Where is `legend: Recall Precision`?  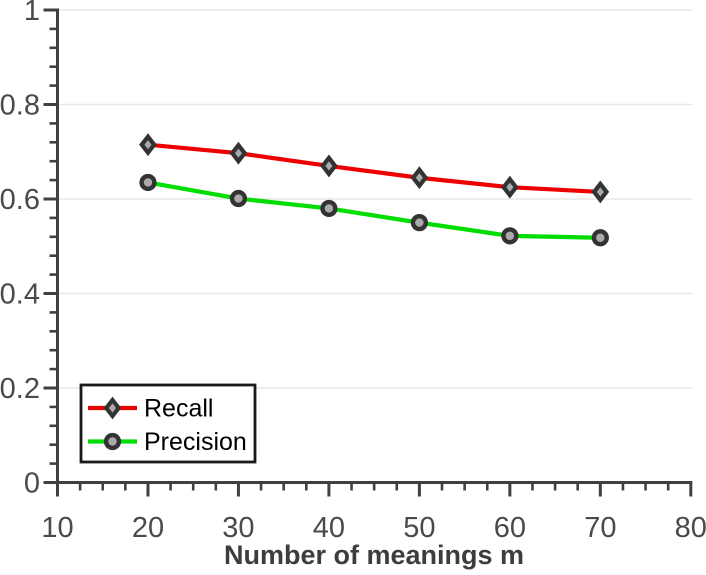 legend: Recall Precision is located at coordinates (168, 423).